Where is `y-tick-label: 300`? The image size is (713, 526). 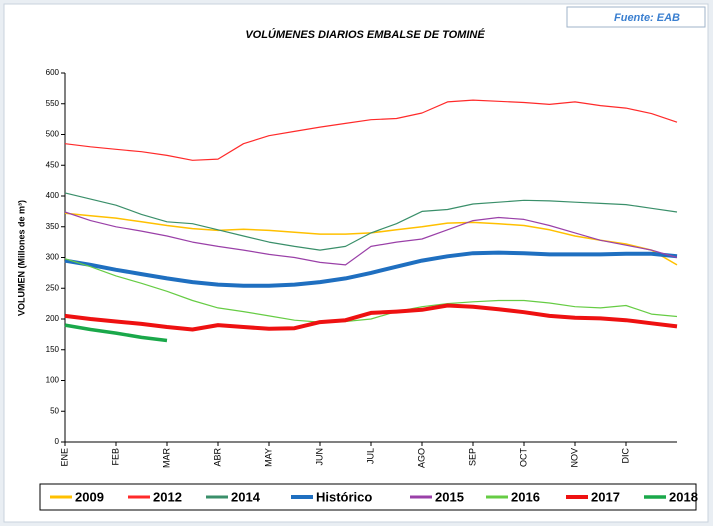 y-tick-label: 300 is located at coordinates (53, 257).